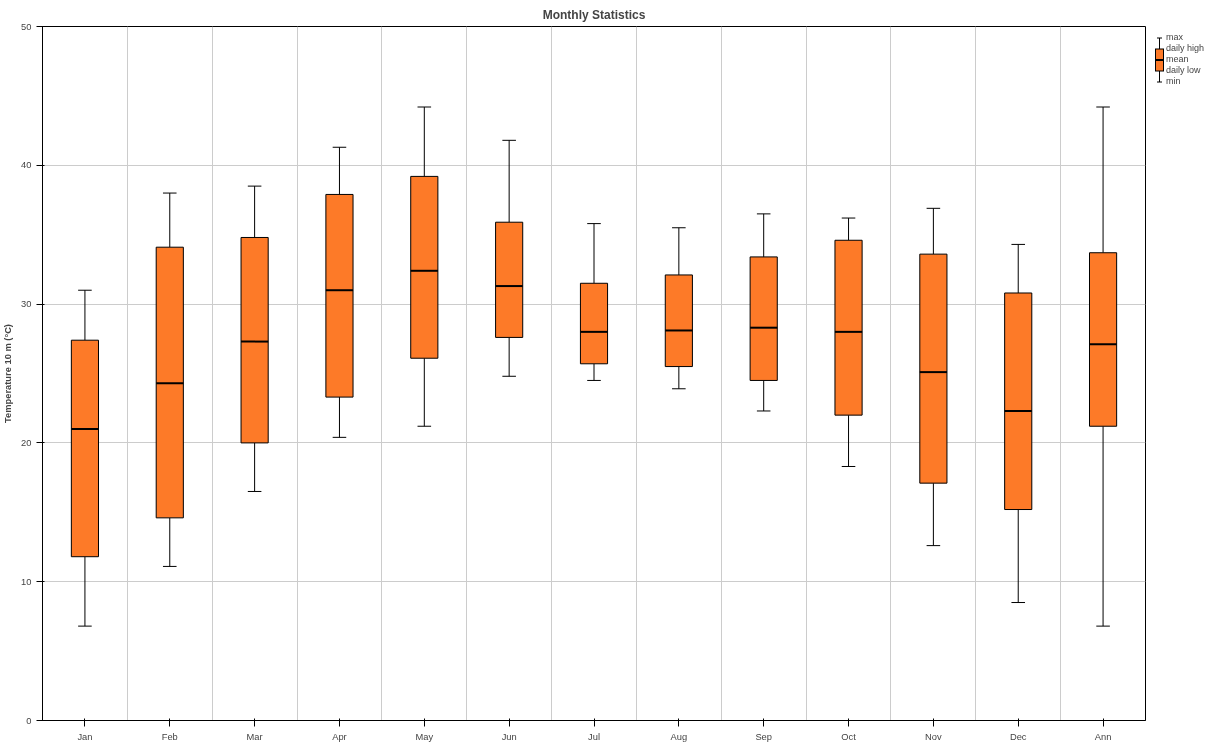 This screenshot has height=749, width=1211. Describe the element at coordinates (594, 736) in the screenshot. I see `x-tick-label: Jul` at that location.